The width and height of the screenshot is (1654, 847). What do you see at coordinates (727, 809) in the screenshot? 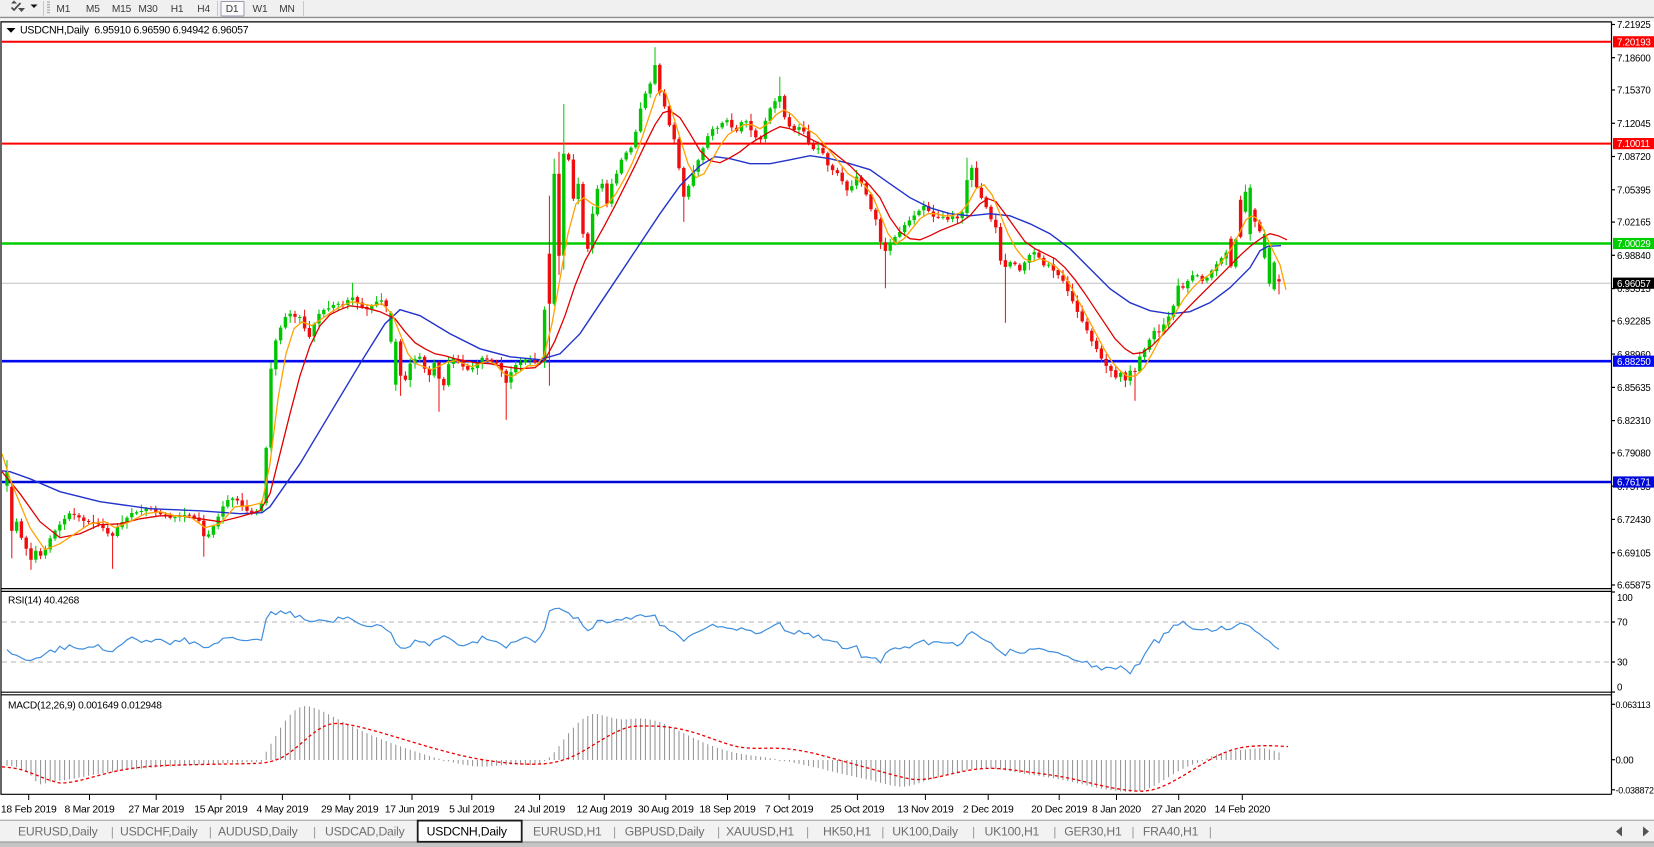
I see `svg-text: 18 Sep 2019` at bounding box center [727, 809].